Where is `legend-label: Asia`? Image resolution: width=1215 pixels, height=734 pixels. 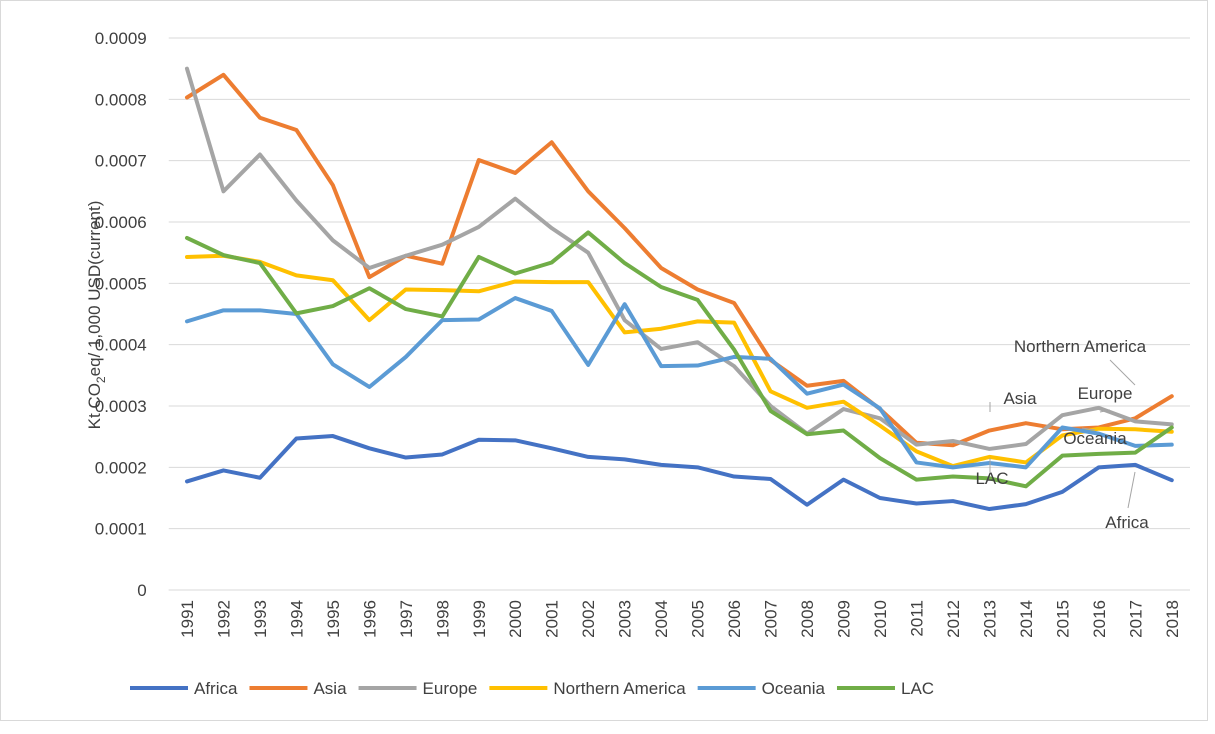
legend-label: Asia is located at coordinates (330, 688).